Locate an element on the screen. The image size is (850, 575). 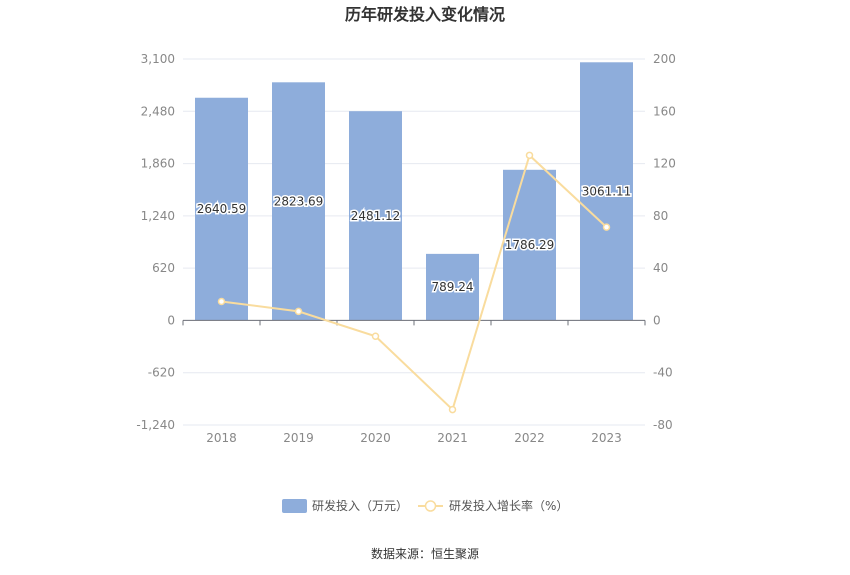
legend-bar-label: 研发投入（万元） is located at coordinates (360, 505).